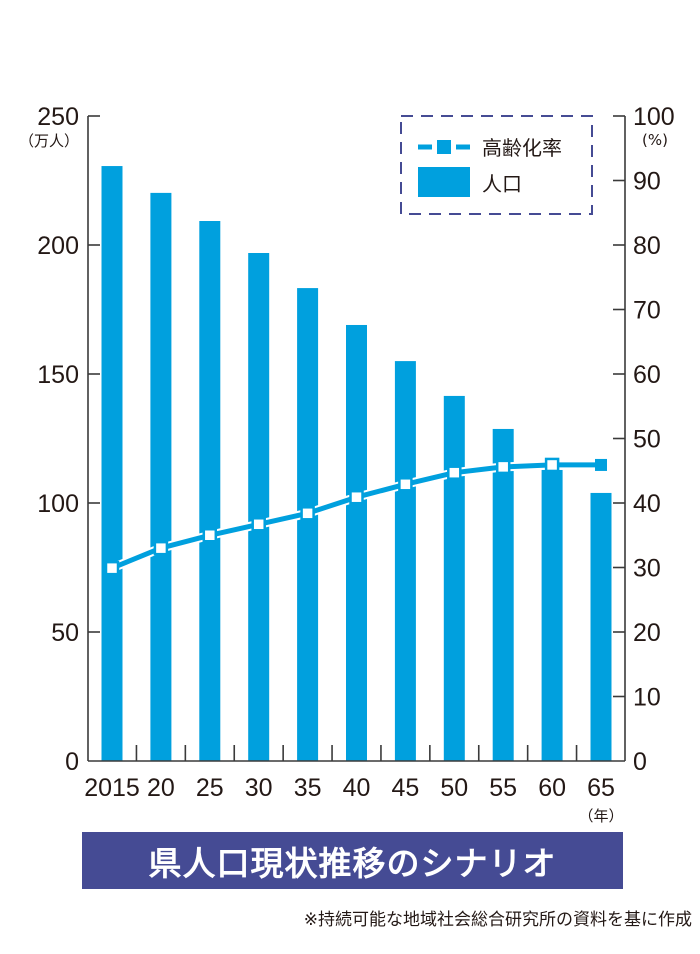 This screenshot has width=700, height=954. I want to click on x-tick-label: 40, so click(357, 788).